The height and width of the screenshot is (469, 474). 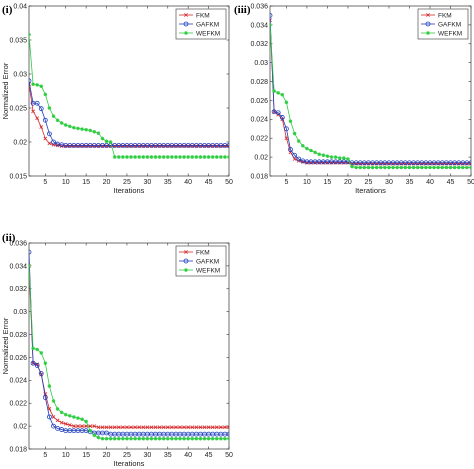 I want to click on x-tick-label: 35, so click(x=410, y=182).